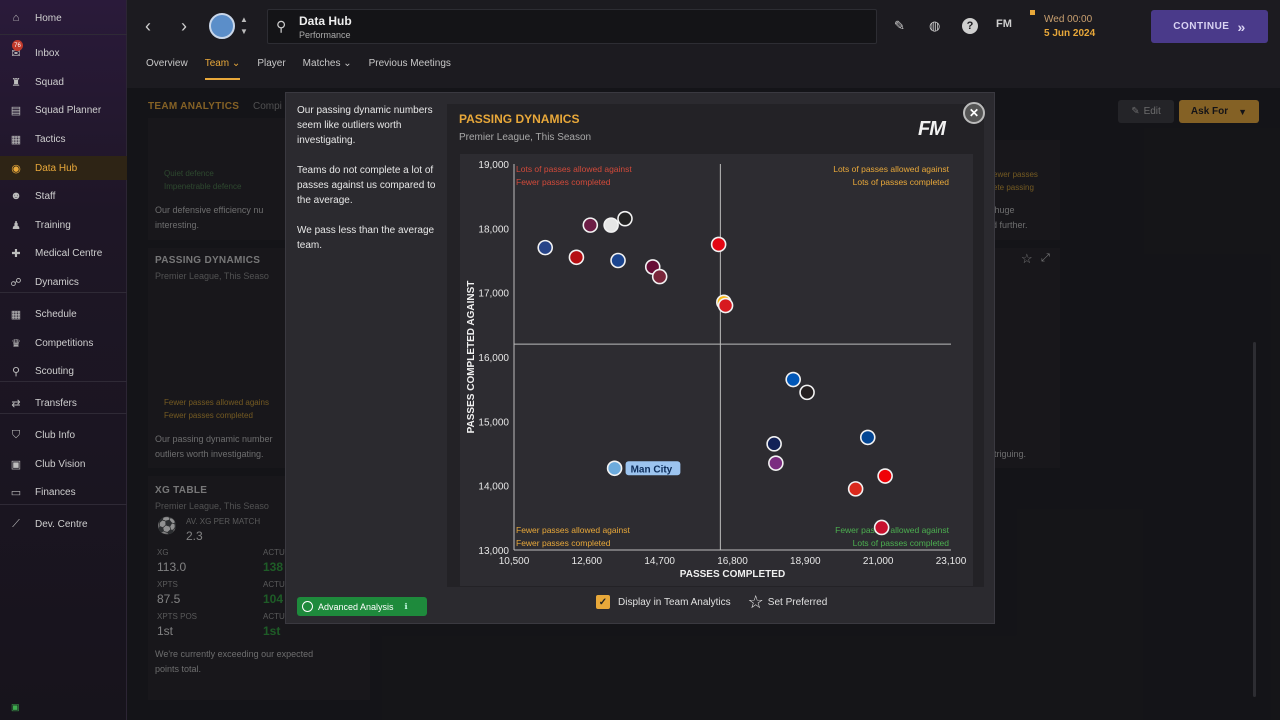 The width and height of the screenshot is (1280, 720). I want to click on sidebar-item-label: Competitions, so click(64, 343).